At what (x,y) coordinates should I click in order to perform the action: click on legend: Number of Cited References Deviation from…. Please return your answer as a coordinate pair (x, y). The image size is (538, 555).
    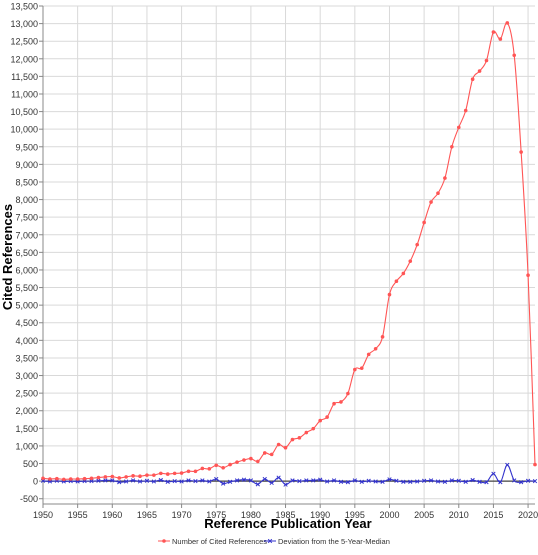
    Looking at the image, I should click on (274, 541).